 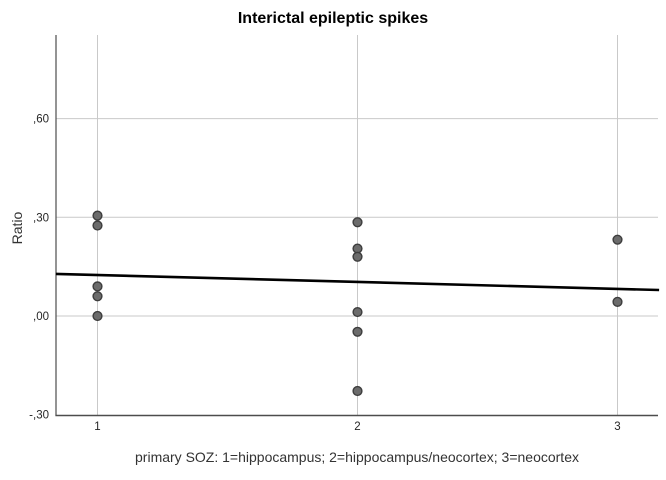 I want to click on x-tick-label: 1, so click(x=97, y=427).